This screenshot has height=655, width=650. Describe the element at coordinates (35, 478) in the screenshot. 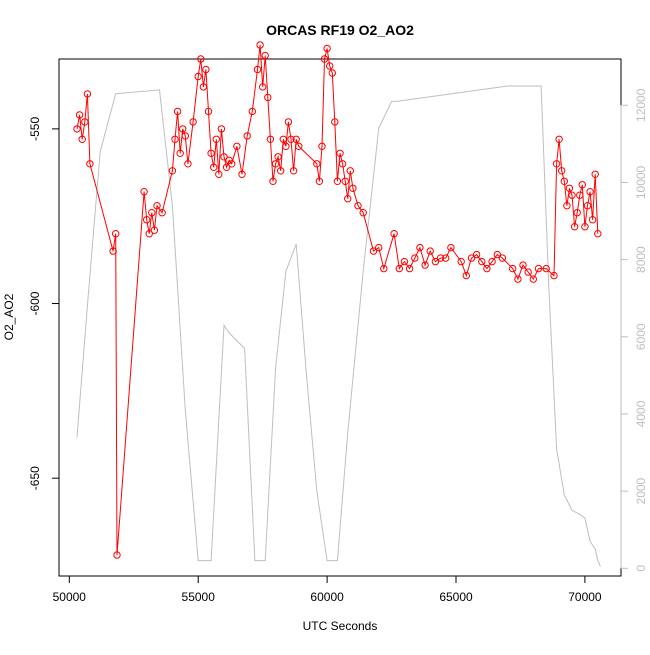

I see `y-tick-label: -650` at that location.